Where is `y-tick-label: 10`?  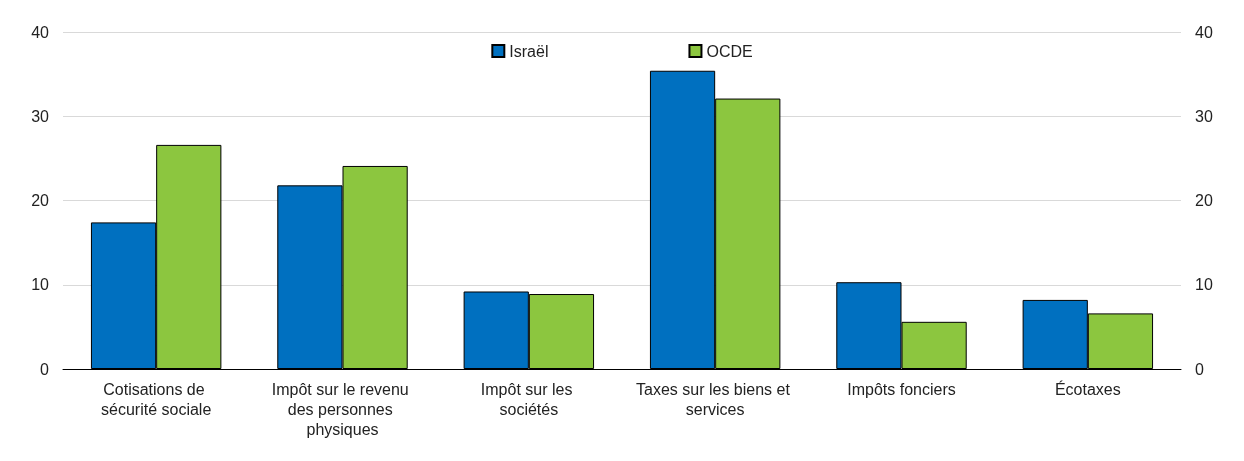
y-tick-label: 10 is located at coordinates (40, 285).